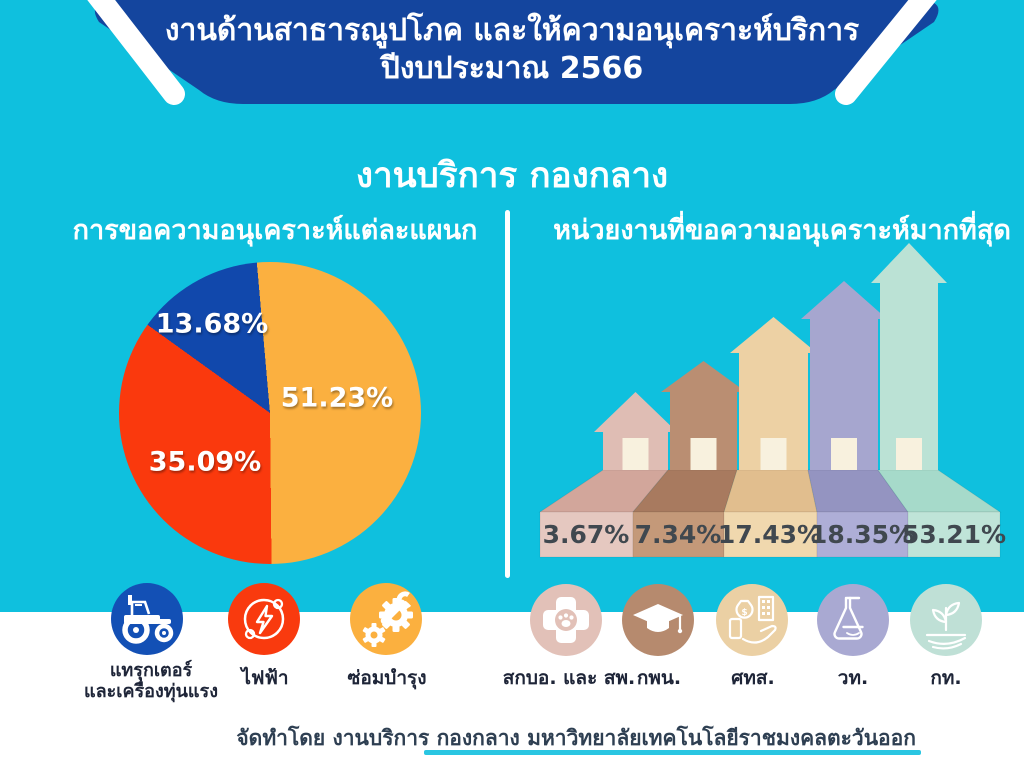  Describe the element at coordinates (512, 68) in the screenshot. I see `banner-title-line2: ปีงบประมาณ 2566` at that location.